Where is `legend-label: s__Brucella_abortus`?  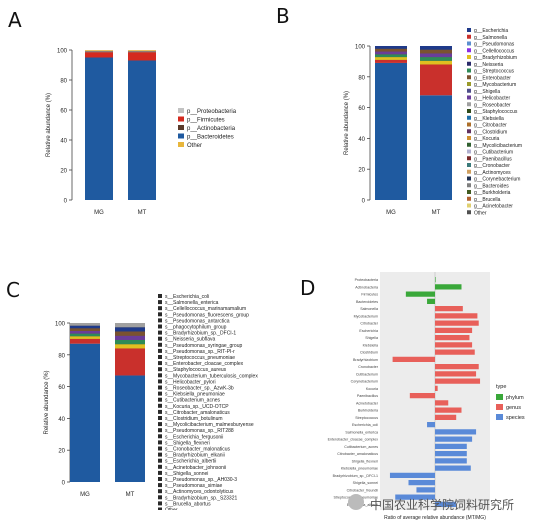 legend-label: s__Brucella_abortus is located at coordinates (188, 504).